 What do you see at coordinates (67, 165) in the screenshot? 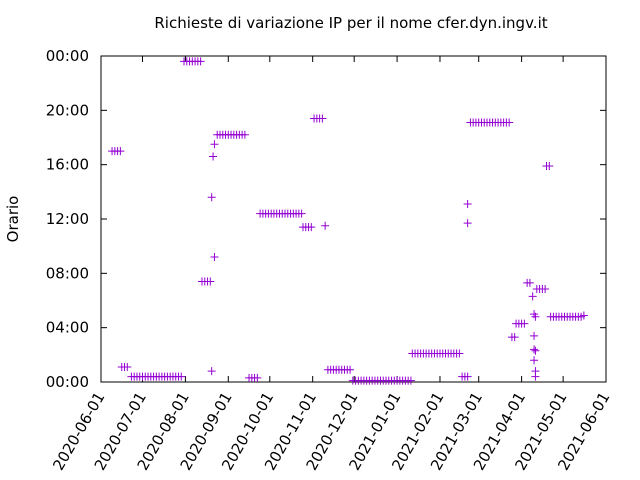
I see `y-tick-label: 16:00` at bounding box center [67, 165].